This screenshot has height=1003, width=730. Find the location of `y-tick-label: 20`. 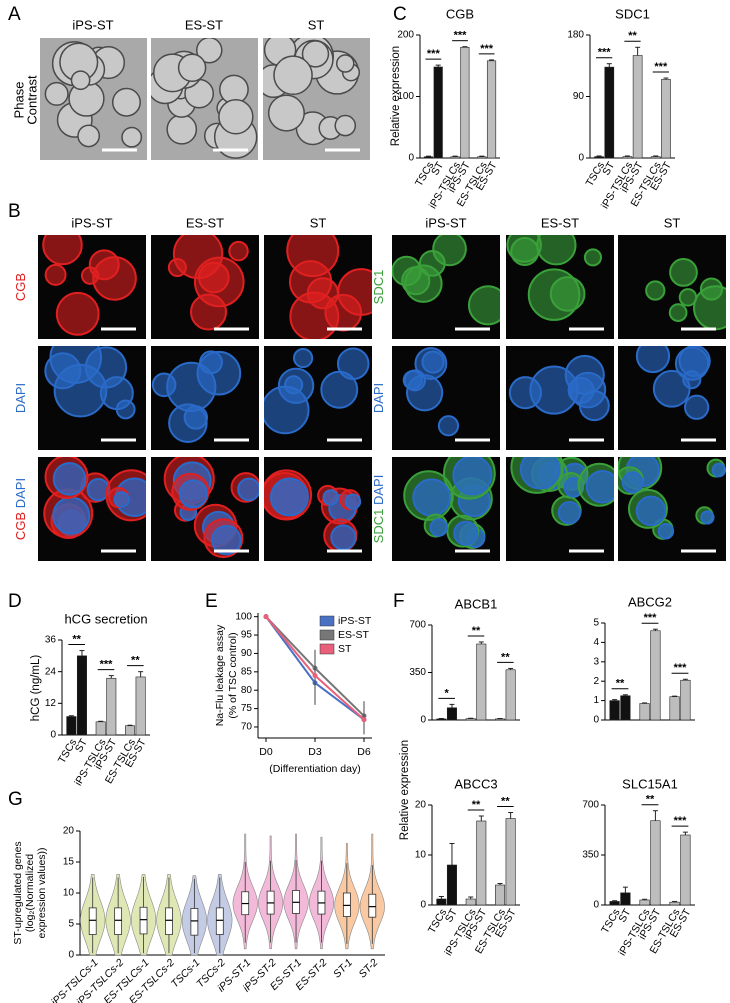

y-tick-label: 20 is located at coordinates (69, 831).